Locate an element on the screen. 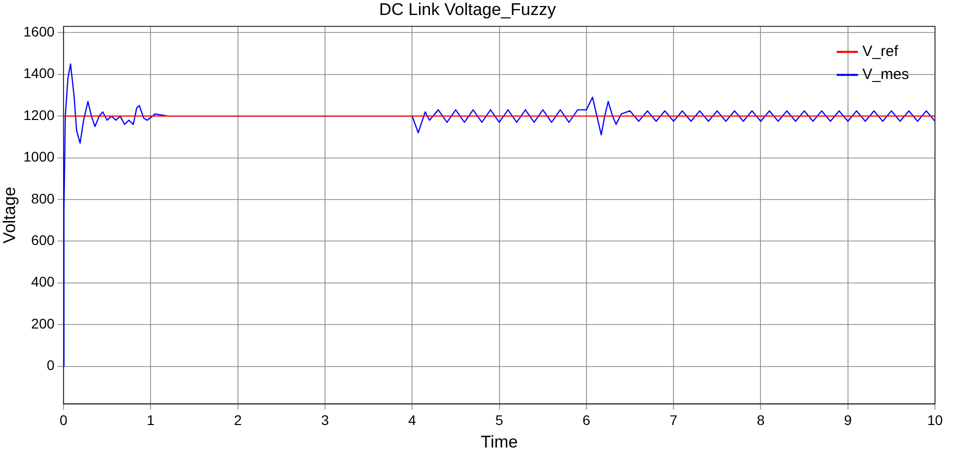 The height and width of the screenshot is (453, 955). x-tick-label: 5 is located at coordinates (499, 420).